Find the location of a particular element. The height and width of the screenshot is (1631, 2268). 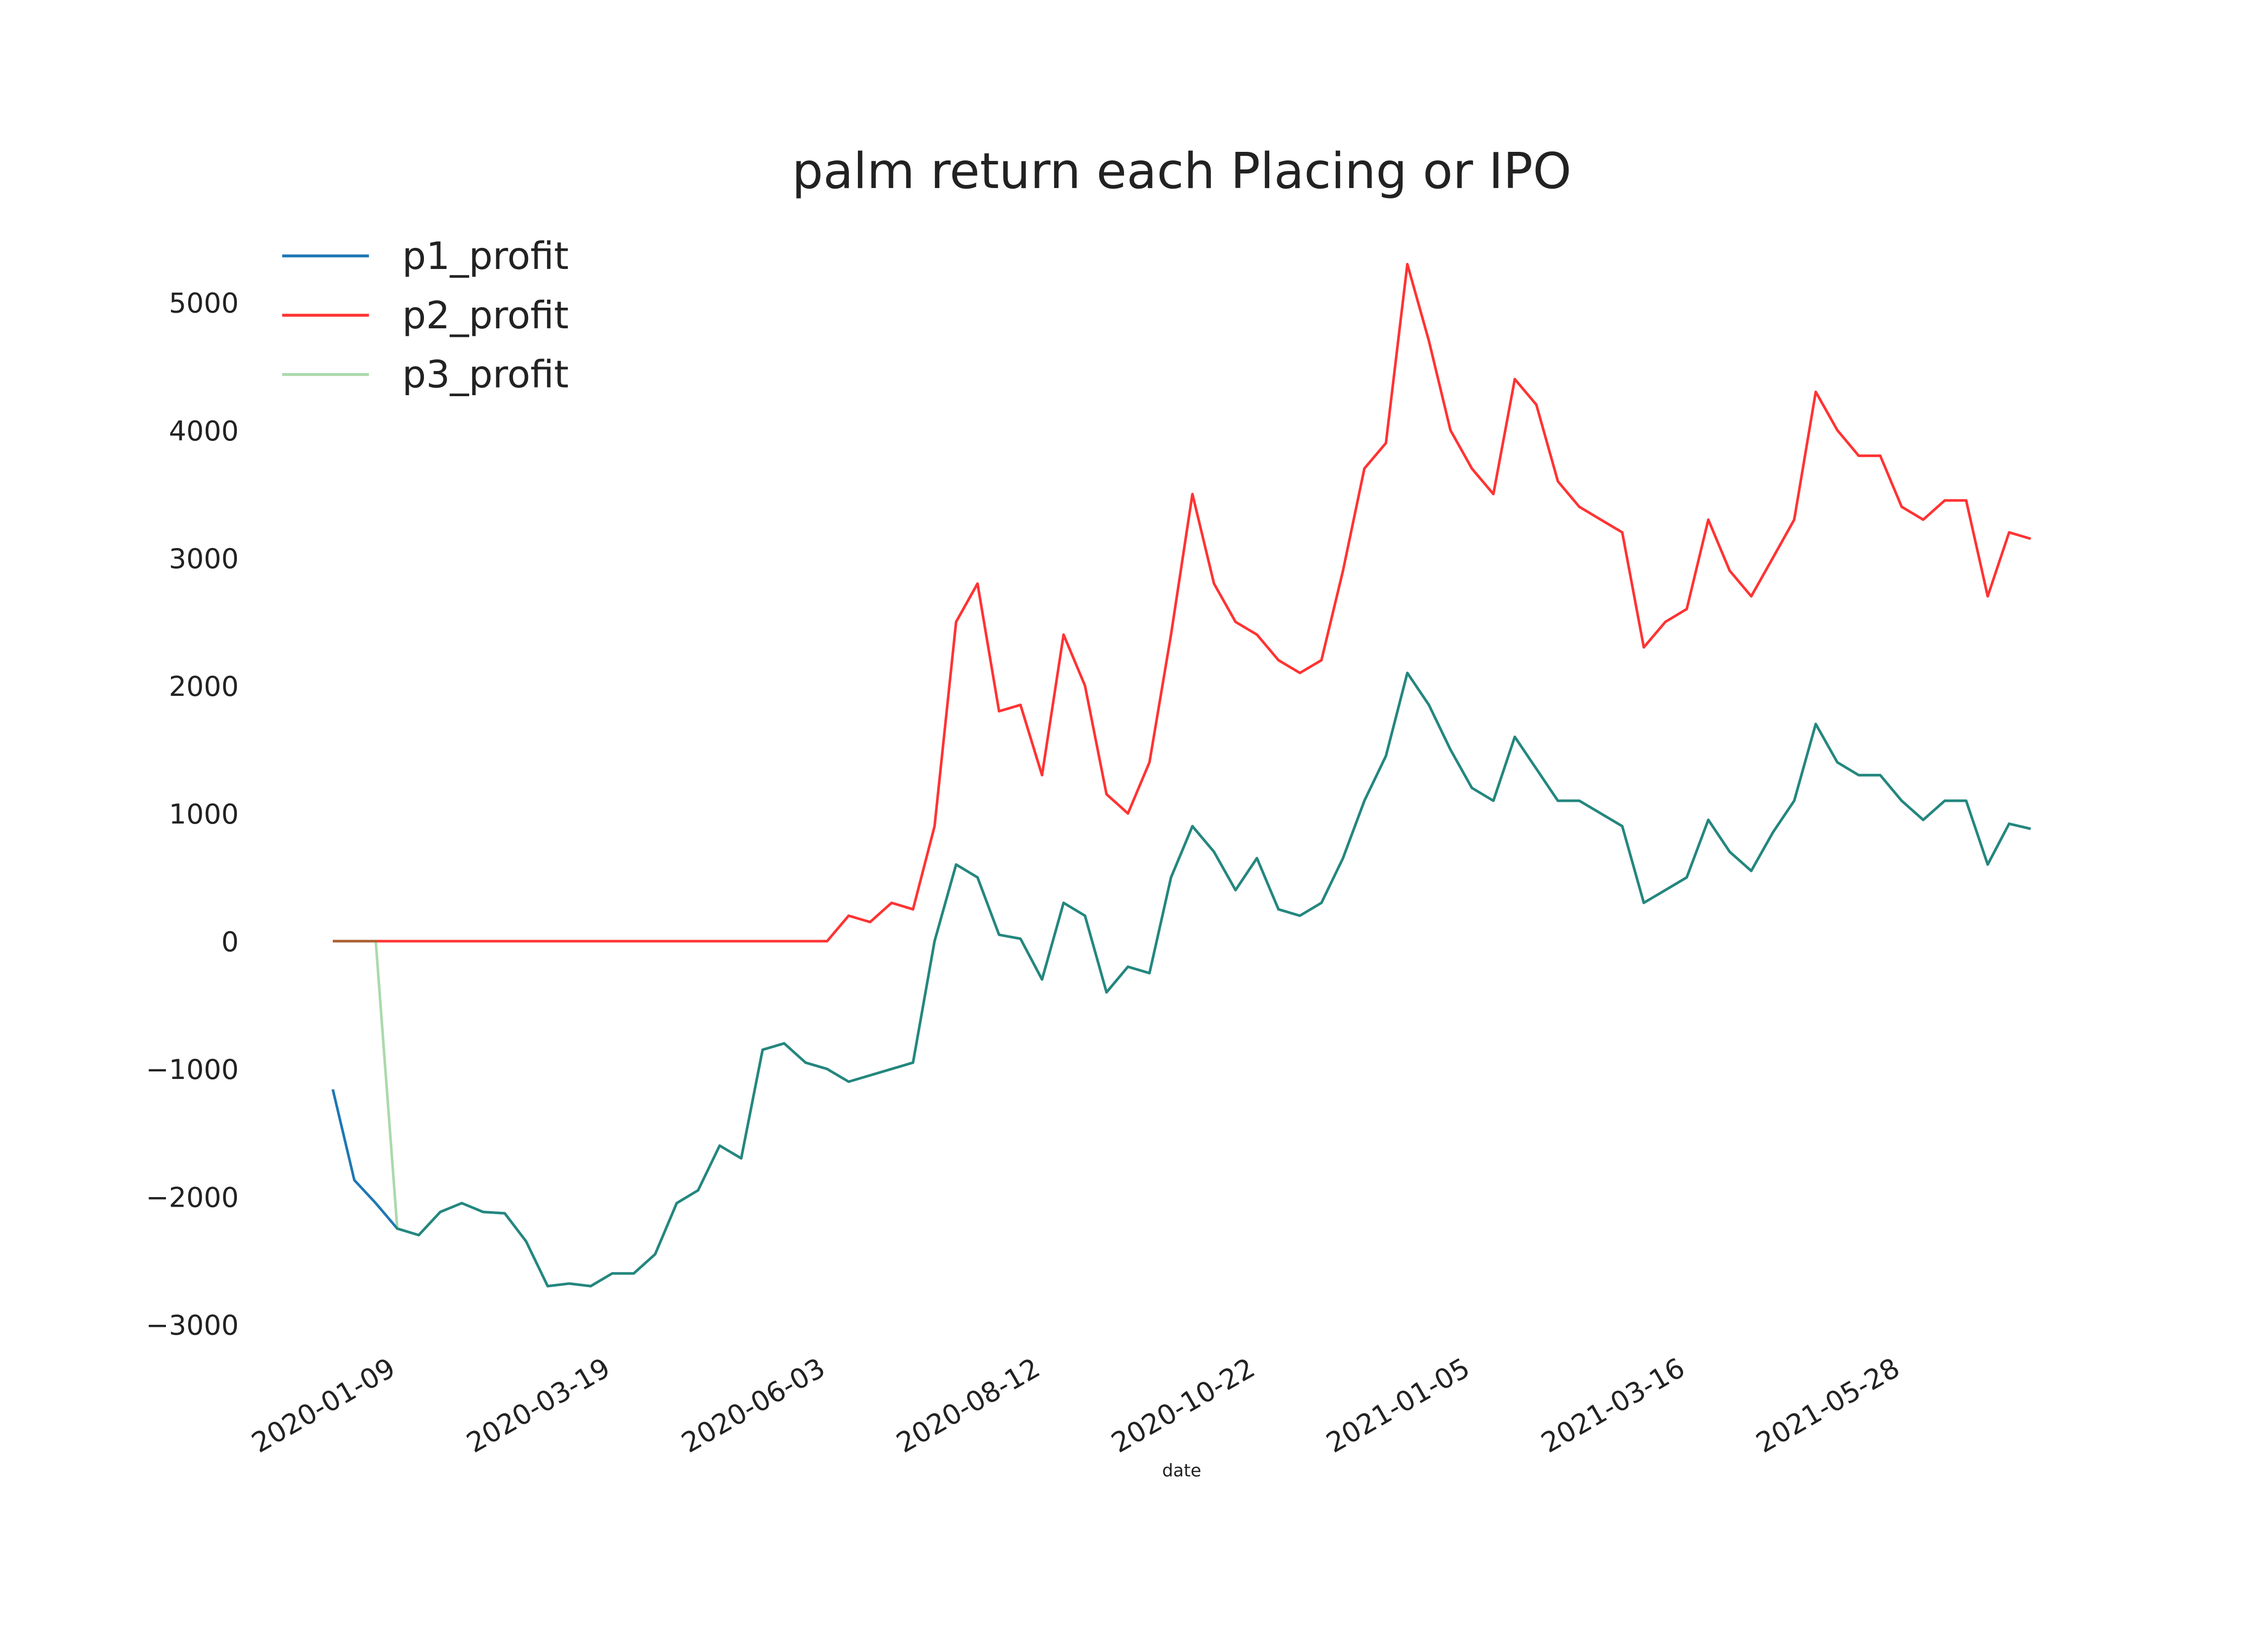

x-tick-label: 2021-01-05 is located at coordinates (1398, 1405).